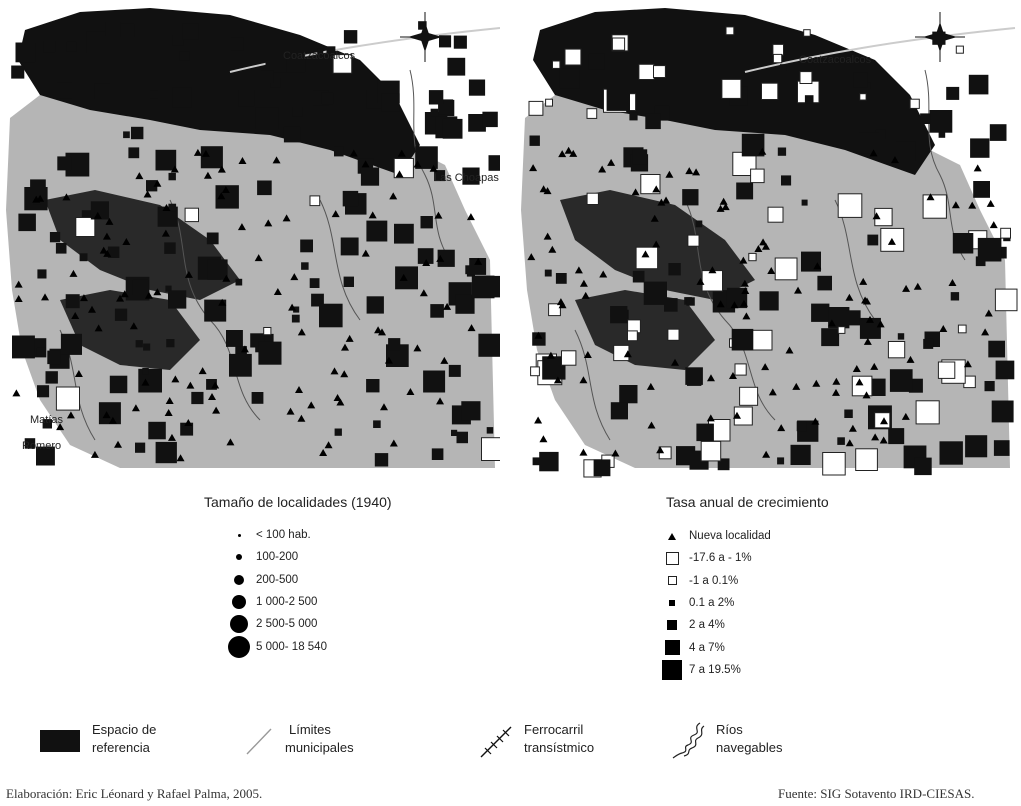  Describe the element at coordinates (716, 625) in the screenshot. I see `legend-right-item: 2 a 4%` at that location.